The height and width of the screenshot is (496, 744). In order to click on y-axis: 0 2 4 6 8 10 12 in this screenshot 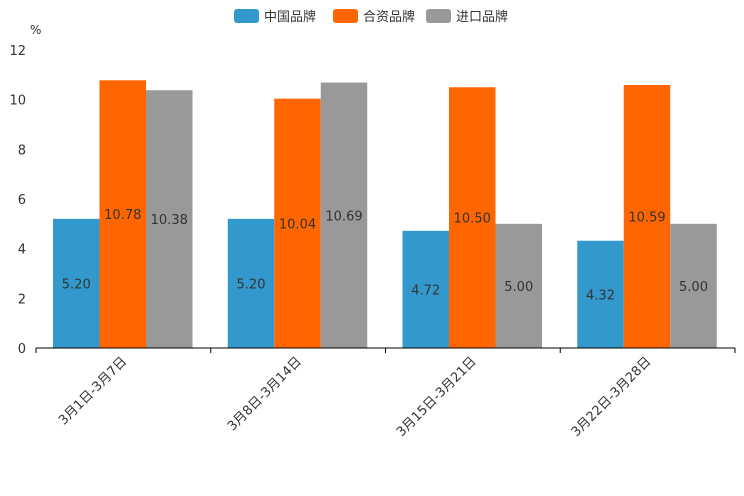, I will do `click(17, 200)`.